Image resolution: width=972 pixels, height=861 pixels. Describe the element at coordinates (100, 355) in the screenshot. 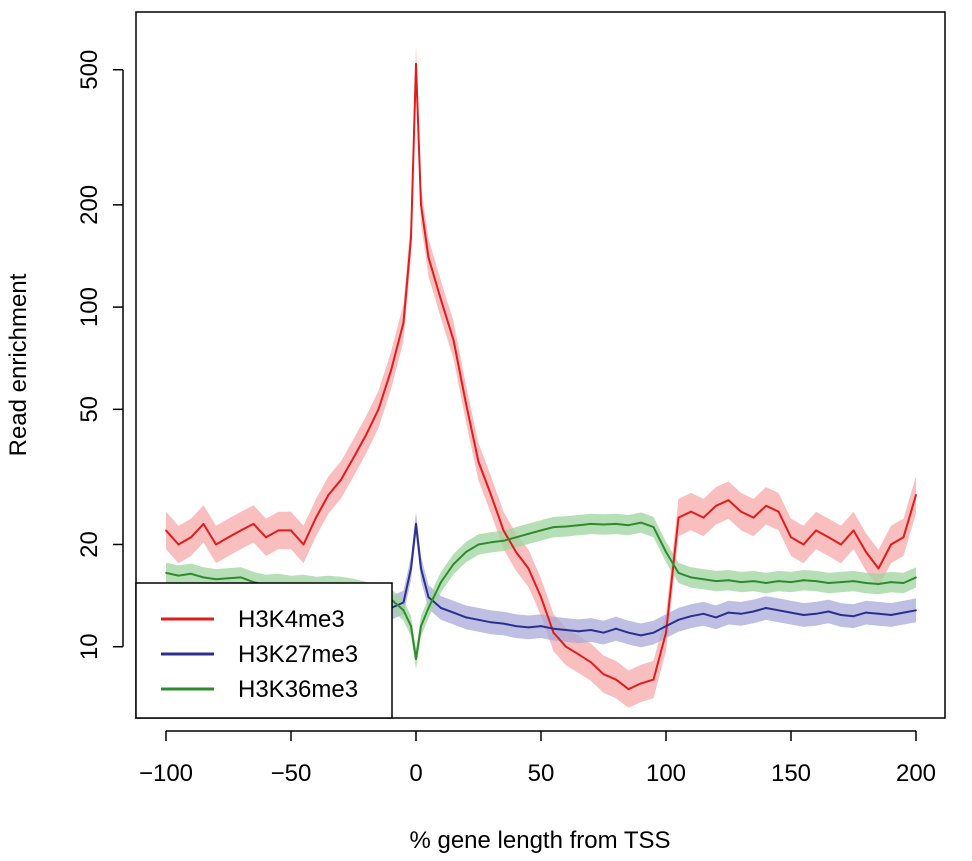

I see `y-axis: 10 20 50 100 200 500` at that location.